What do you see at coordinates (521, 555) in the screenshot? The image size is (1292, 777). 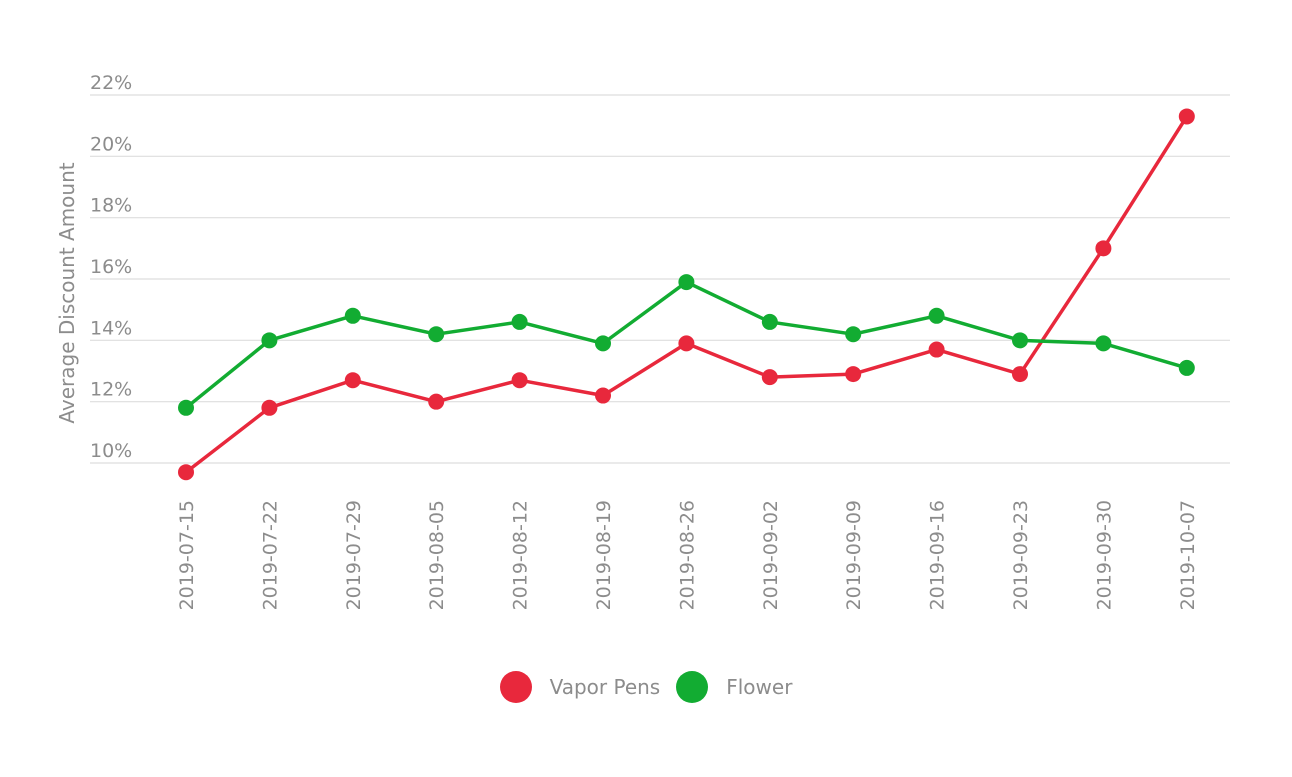 I see `x-tick-label: 2019-08-12` at bounding box center [521, 555].